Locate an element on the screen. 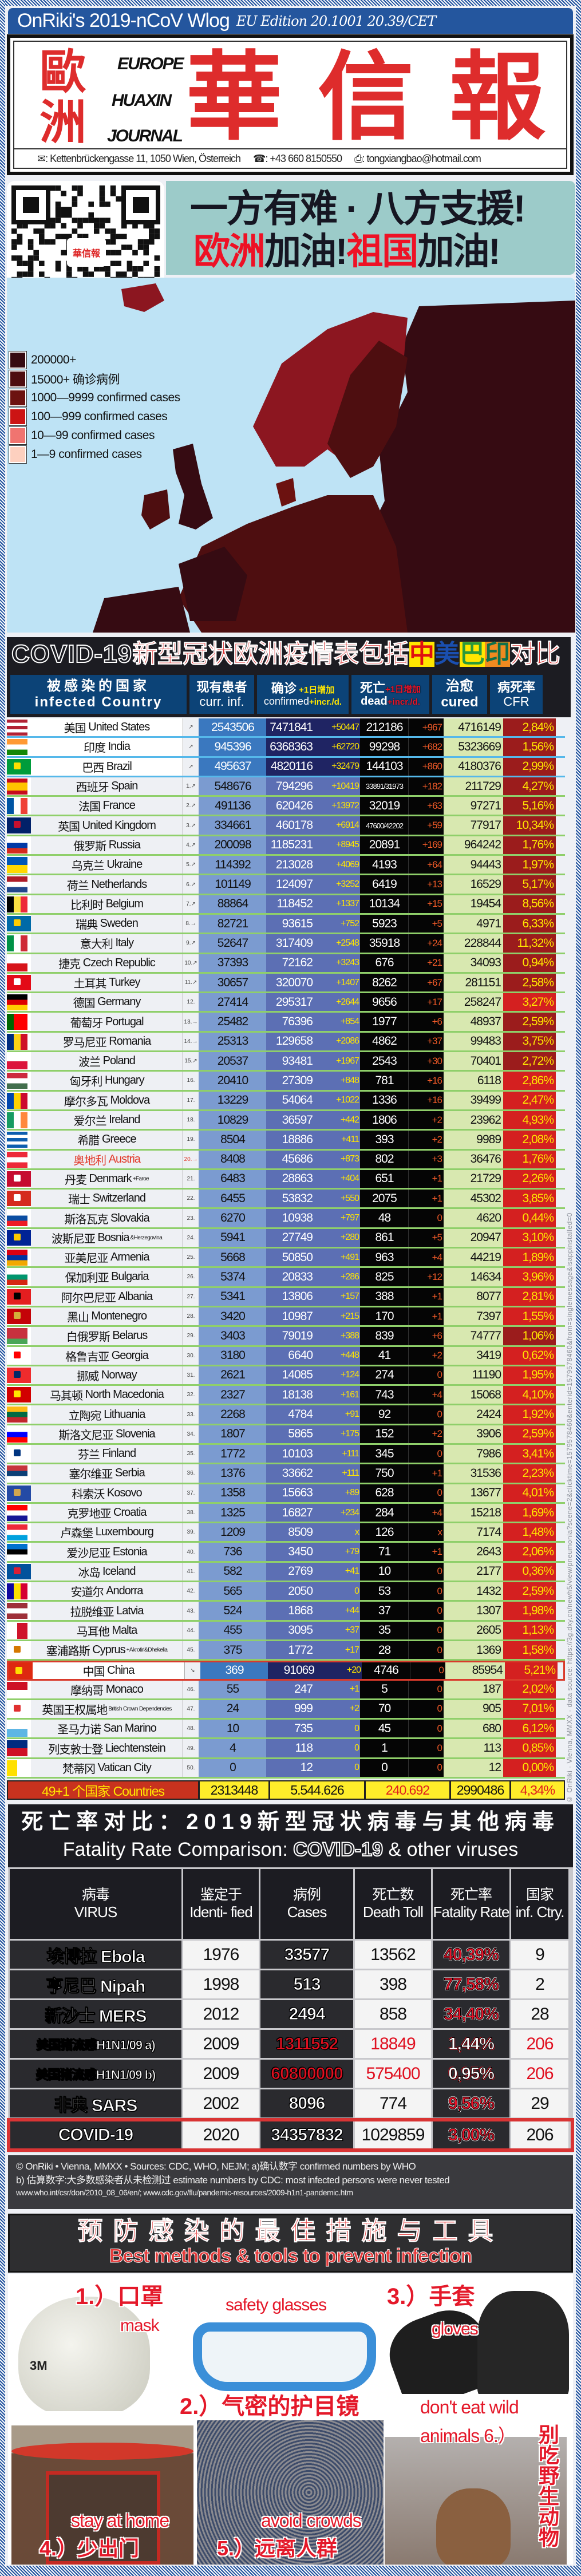 The height and width of the screenshot is (2576, 581). current-infected: 55 is located at coordinates (232, 1689).